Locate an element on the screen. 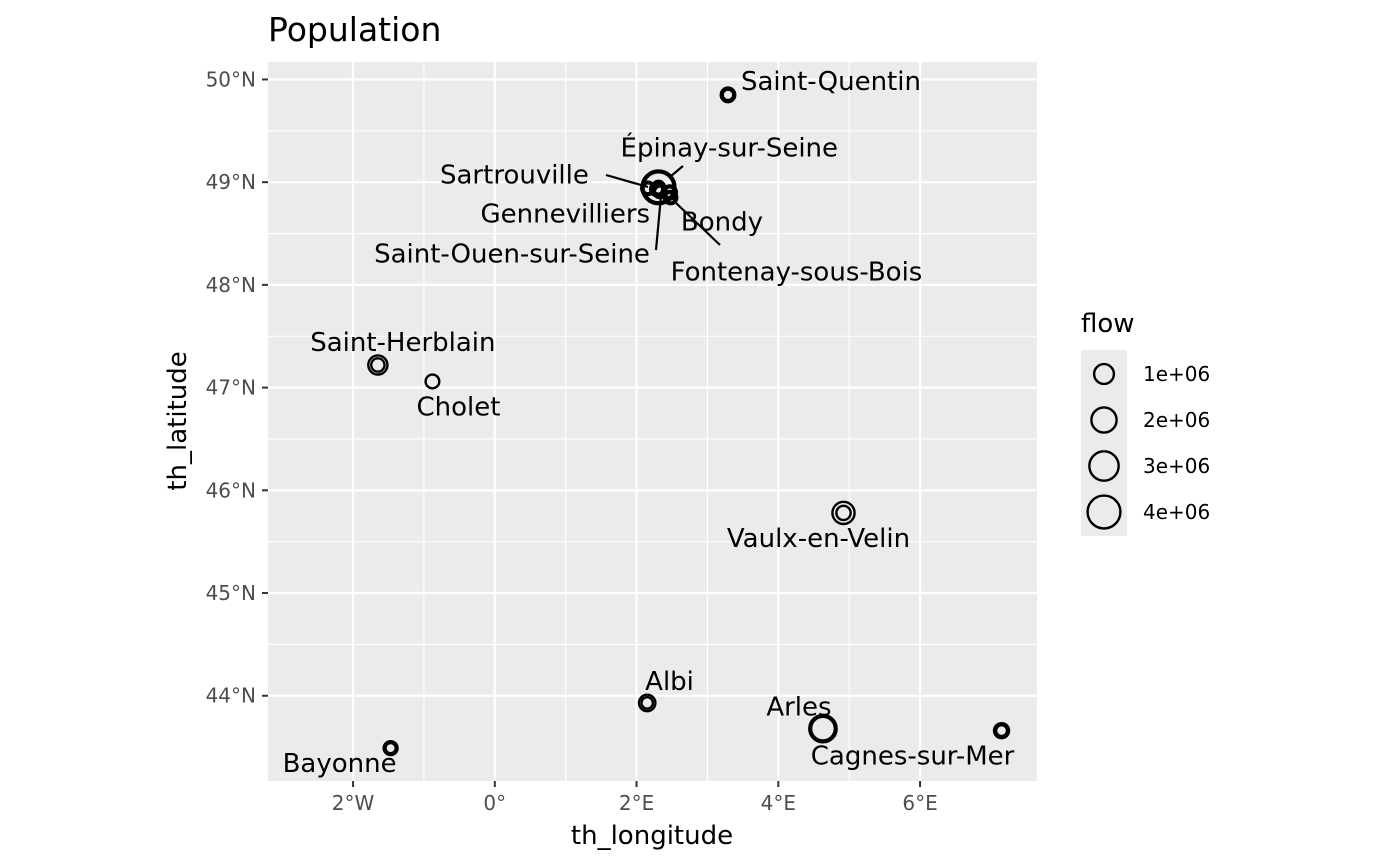  city-label: Bayonne is located at coordinates (340, 764).